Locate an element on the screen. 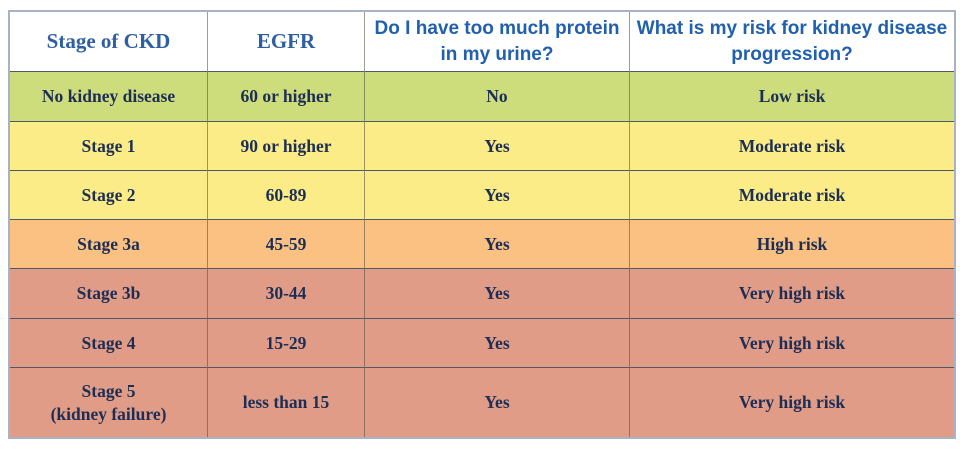  header-stage-of-ckd: Stage of CKD is located at coordinates (109, 42).